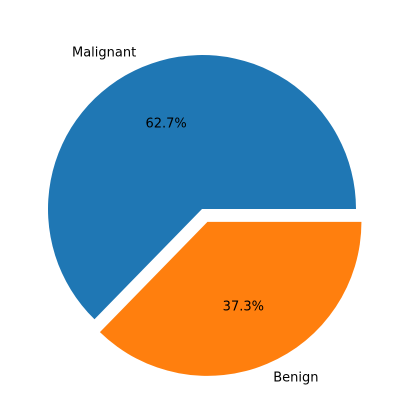 The image size is (404, 405). I want to click on pie-pct-label-malignant: 62.7%, so click(165, 123).